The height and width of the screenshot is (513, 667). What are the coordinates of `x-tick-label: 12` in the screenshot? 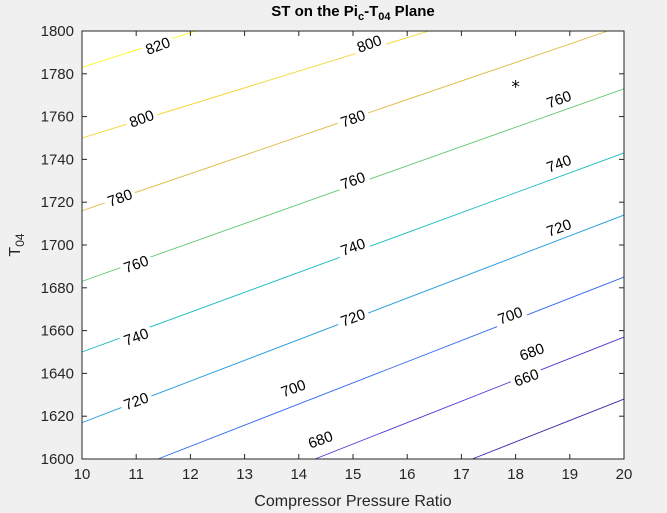 It's located at (190, 474).